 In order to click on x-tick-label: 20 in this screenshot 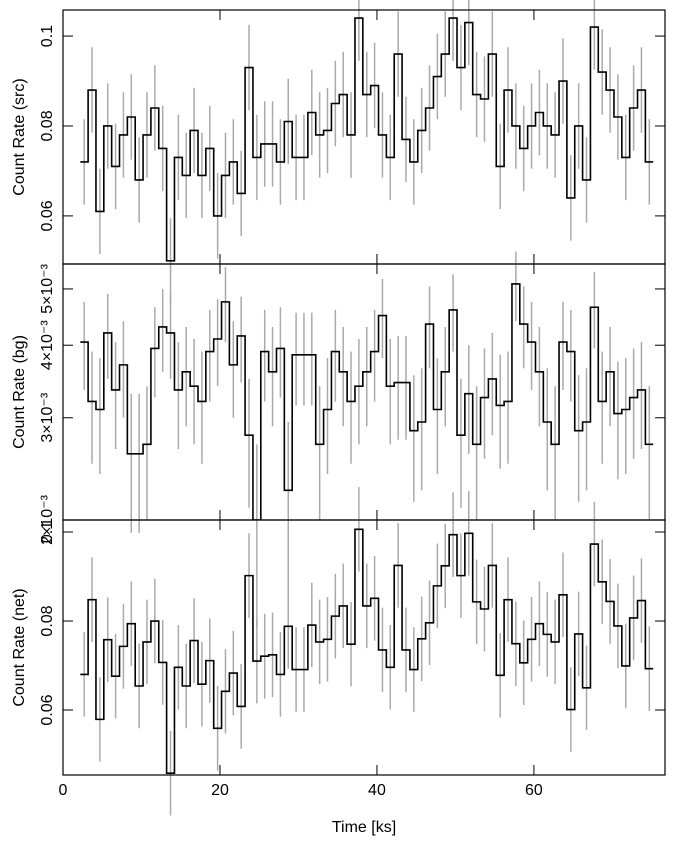, I will do `click(220, 790)`.